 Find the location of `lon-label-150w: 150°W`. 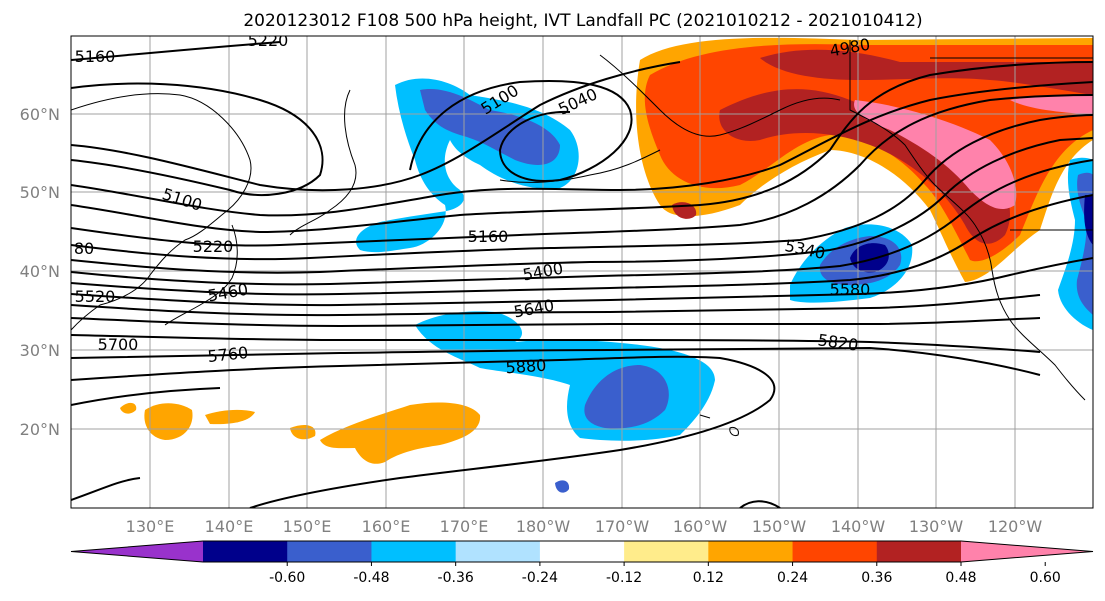

lon-label-150w: 150°W is located at coordinates (779, 526).